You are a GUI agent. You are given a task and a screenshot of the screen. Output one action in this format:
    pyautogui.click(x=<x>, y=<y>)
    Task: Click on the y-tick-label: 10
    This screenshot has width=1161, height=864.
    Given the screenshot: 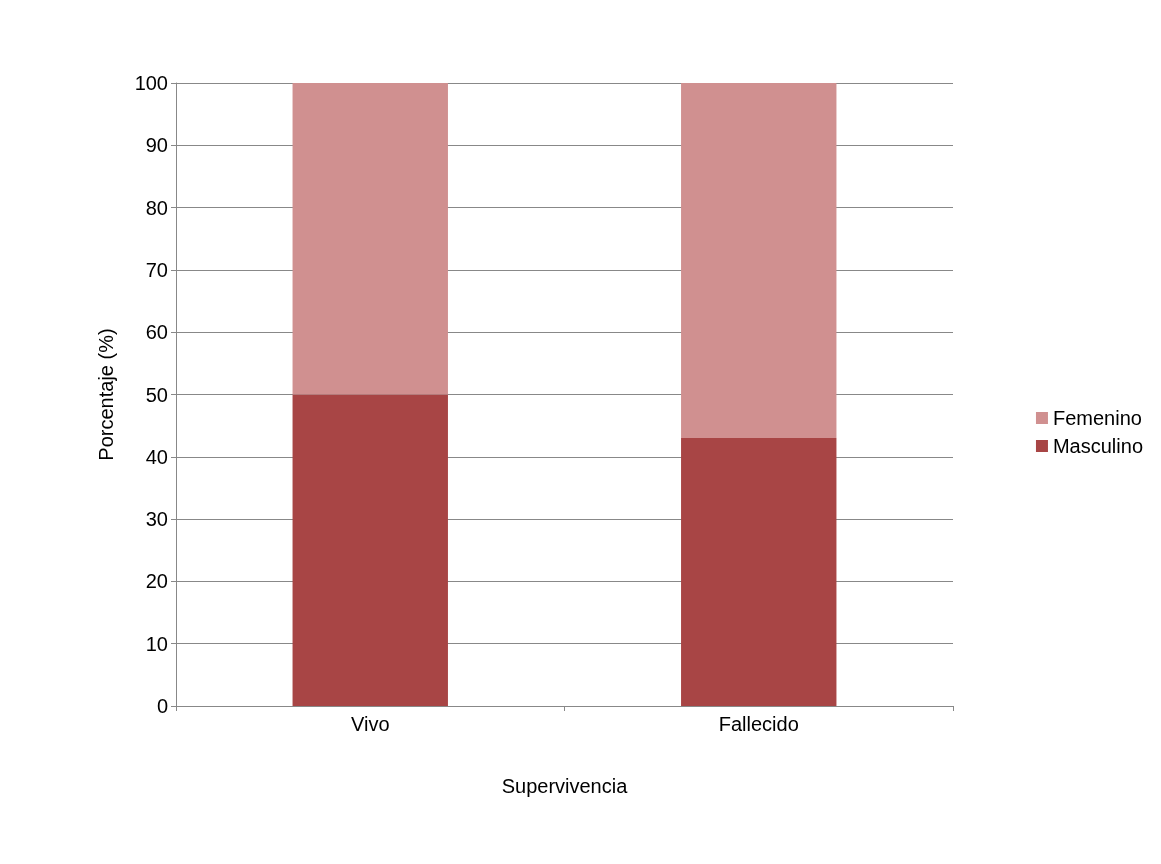 What is the action you would take?
    pyautogui.click(x=156, y=643)
    